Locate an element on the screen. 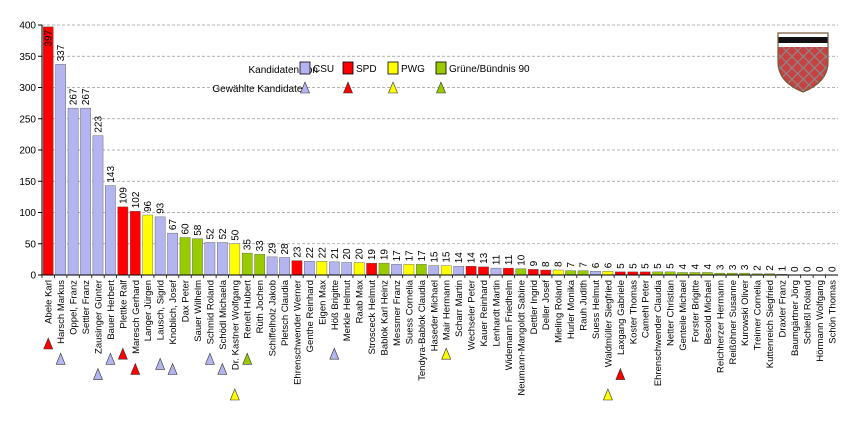 The width and height of the screenshot is (850, 428). value-label: 143 is located at coordinates (111, 174).